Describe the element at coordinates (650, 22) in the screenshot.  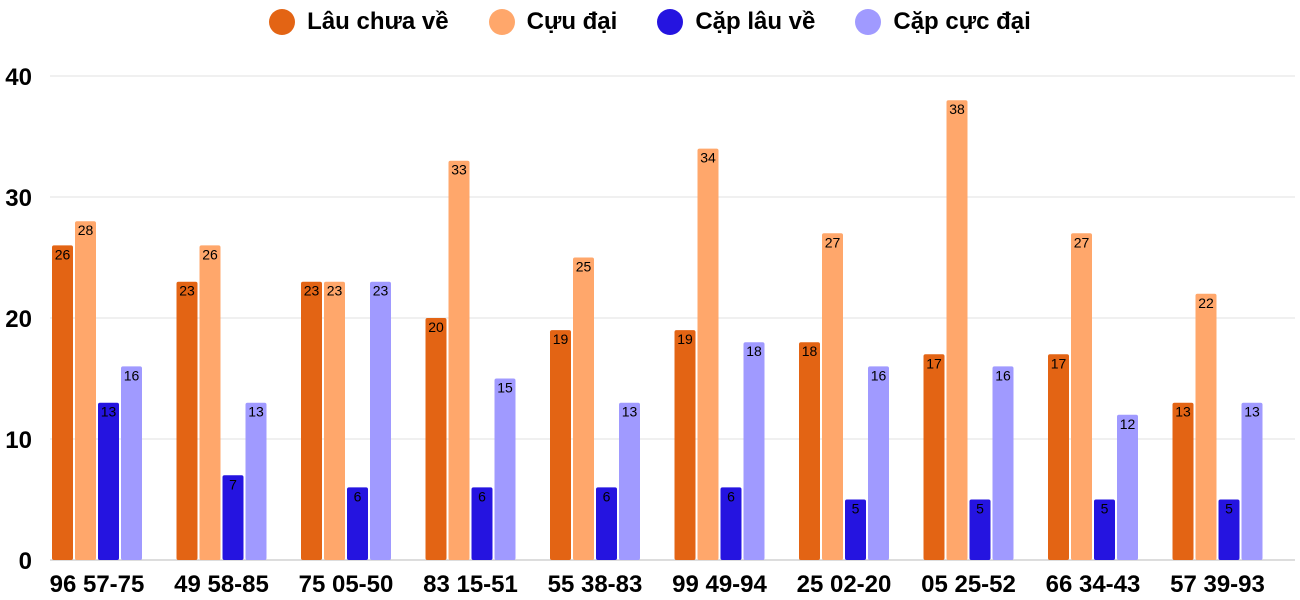
I see `legend: Lâu chưa về Cựu đại Cặp lâu về Cặp cực đại` at that location.